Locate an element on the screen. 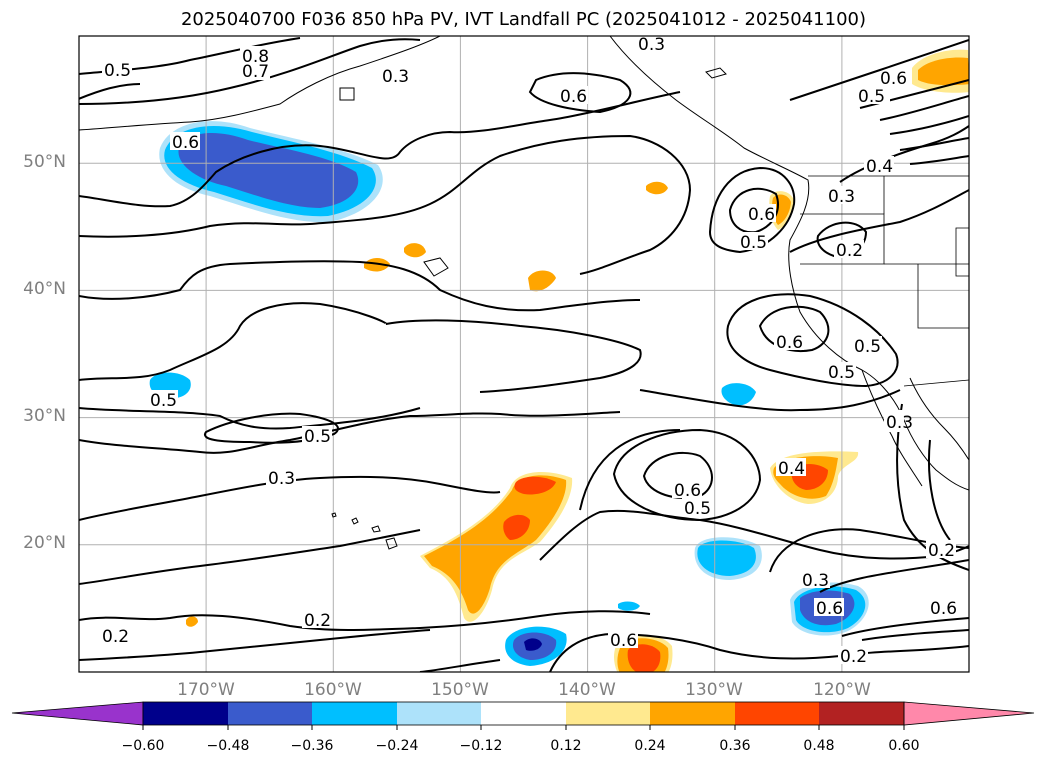 The height and width of the screenshot is (765, 1047). colorbar-tick-label: −0.48 is located at coordinates (228, 746).